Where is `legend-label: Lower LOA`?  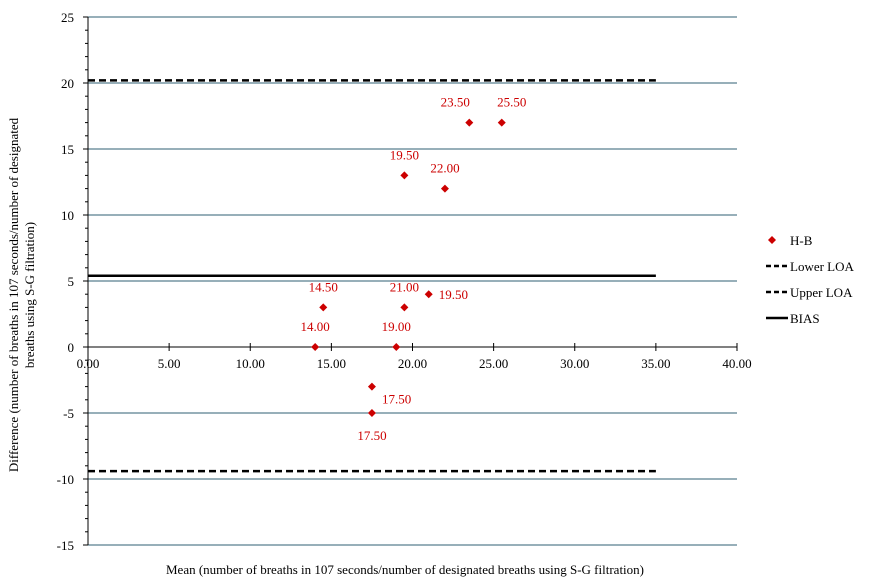 legend-label: Lower LOA is located at coordinates (822, 266).